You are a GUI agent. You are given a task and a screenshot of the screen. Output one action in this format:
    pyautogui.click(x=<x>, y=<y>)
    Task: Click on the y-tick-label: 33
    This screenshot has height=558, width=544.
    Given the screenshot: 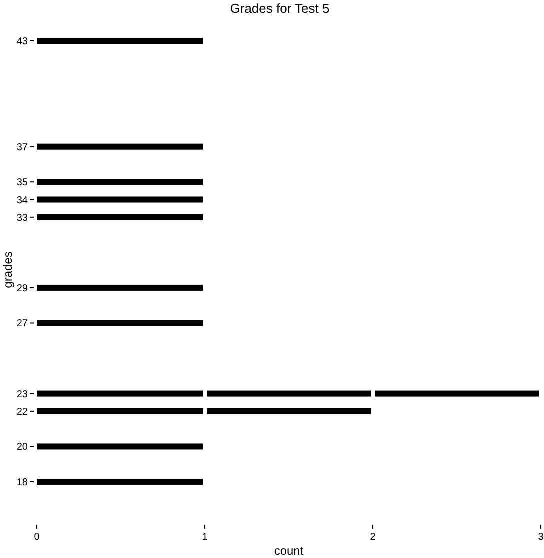 What is the action you would take?
    pyautogui.click(x=22, y=218)
    